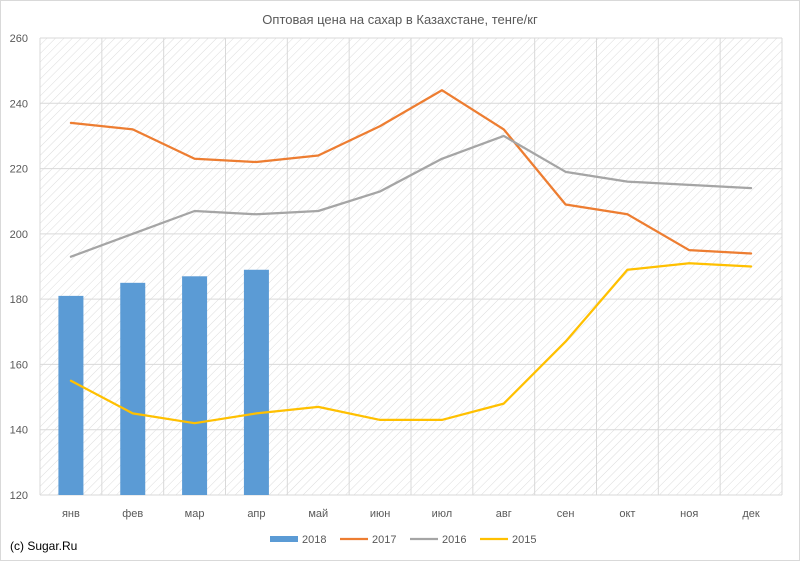 This screenshot has height=561, width=800. Describe the element at coordinates (19, 431) in the screenshot. I see `y-tick-label: 140` at that location.